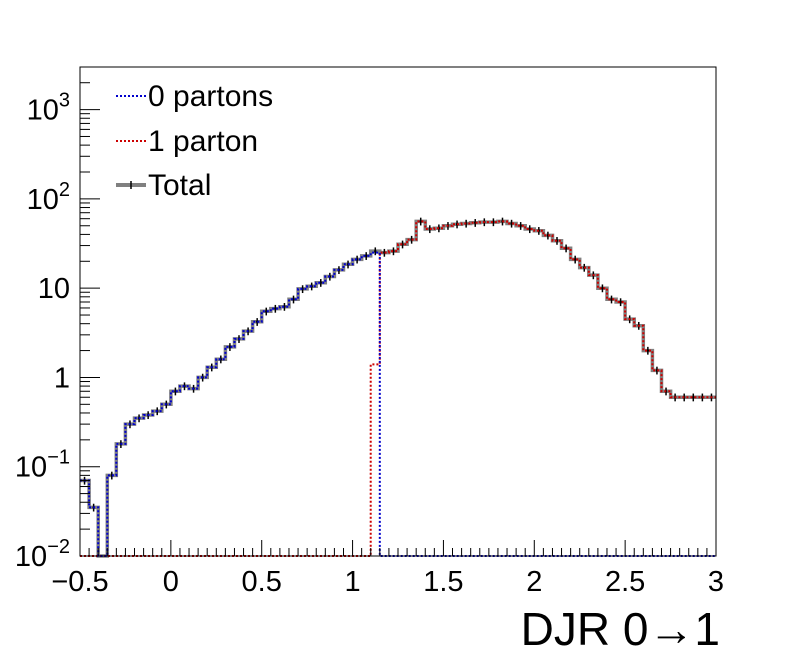 This screenshot has height=672, width=796. What do you see at coordinates (48, 108) in the screenshot?
I see `y-tick-label: 10³` at bounding box center [48, 108].